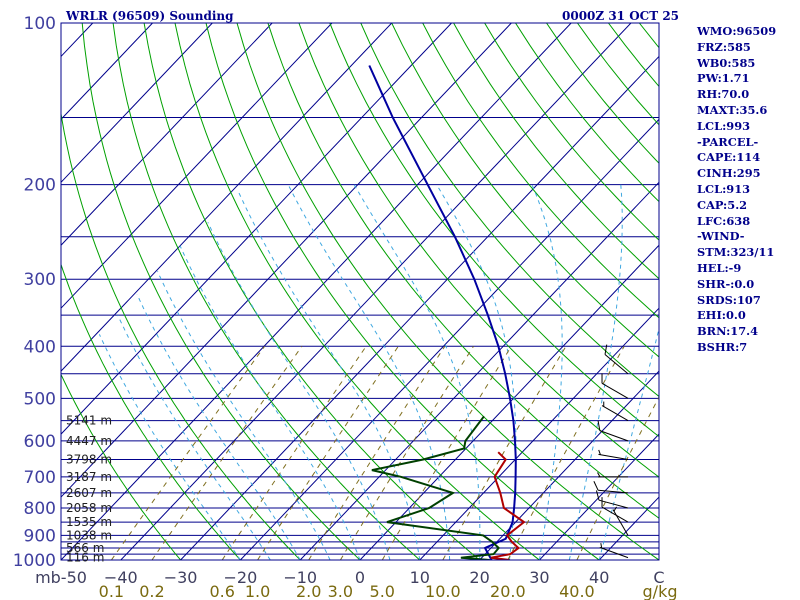 This screenshot has width=800, height=600. Describe the element at coordinates (40, 509) in the screenshot. I see `pressure-tick-label: 800` at that location.